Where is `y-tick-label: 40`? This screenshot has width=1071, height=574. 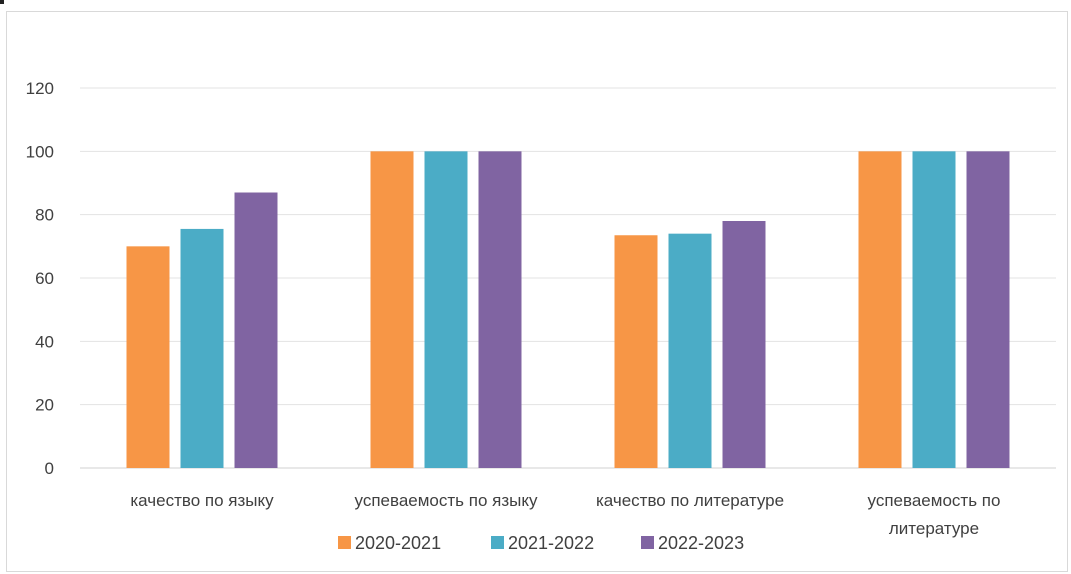
y-tick-label: 40 is located at coordinates (44, 341).